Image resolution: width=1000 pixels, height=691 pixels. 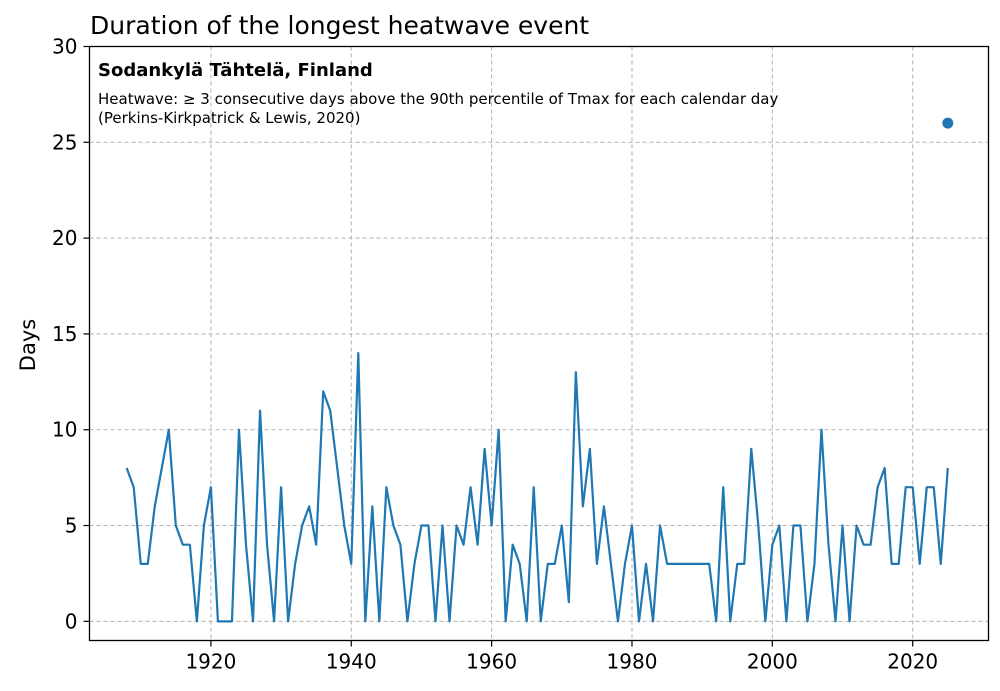 What do you see at coordinates (28, 345) in the screenshot?
I see `y-axis-label: Days` at bounding box center [28, 345].